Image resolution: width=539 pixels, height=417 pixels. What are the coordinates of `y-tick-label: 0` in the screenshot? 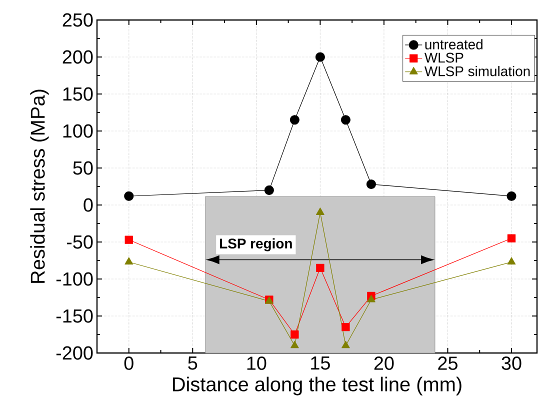 It's located at (88, 205).